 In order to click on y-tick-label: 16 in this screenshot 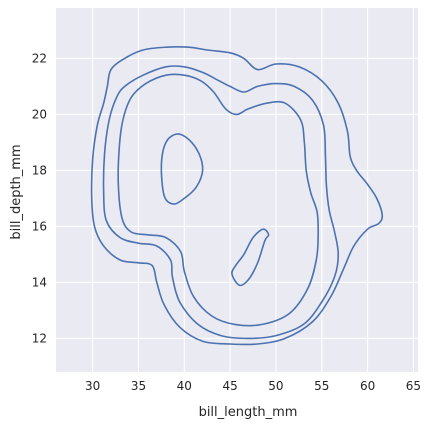, I will do `click(39, 226)`.